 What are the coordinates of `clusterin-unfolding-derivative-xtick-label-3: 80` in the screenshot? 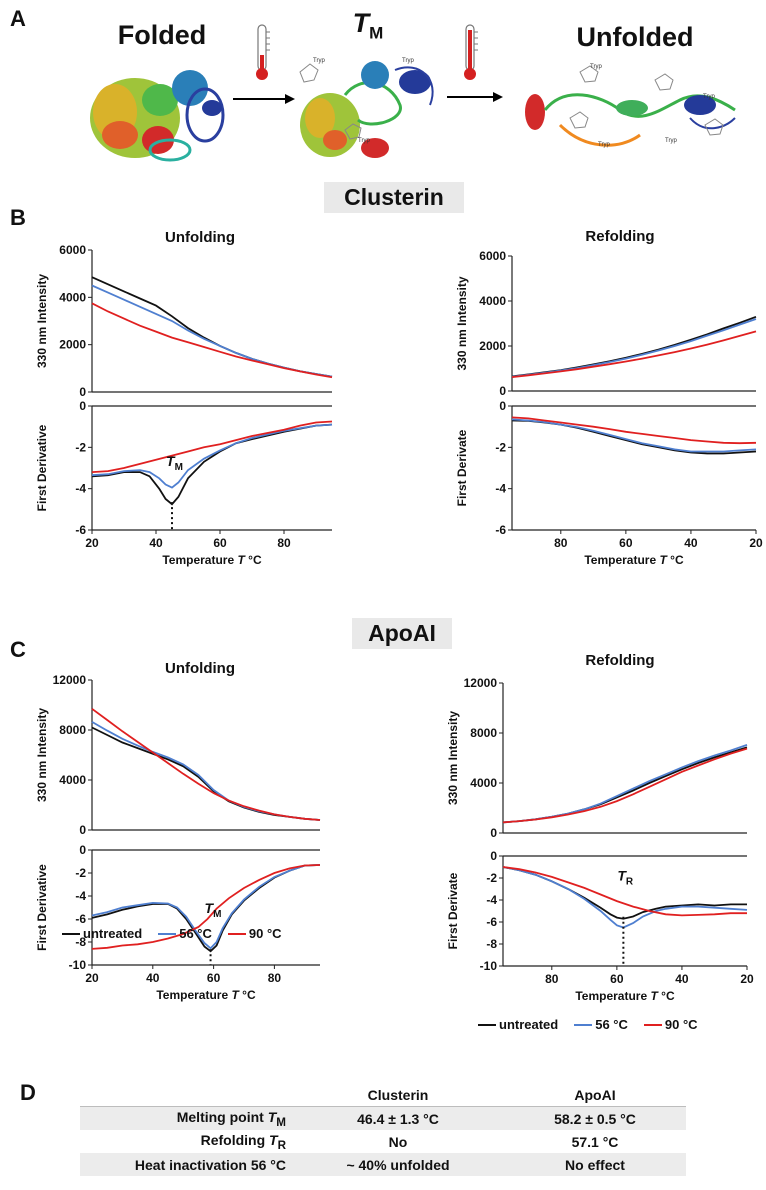 It's located at (284, 543).